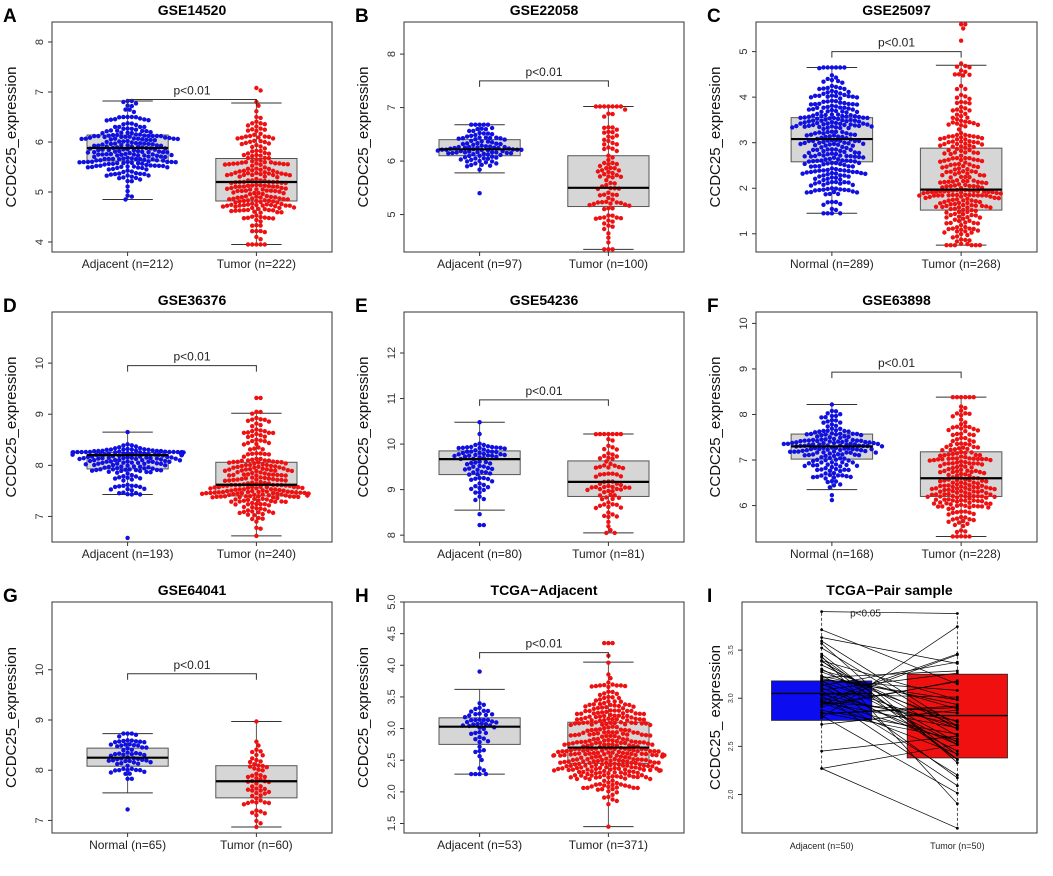 This screenshot has width=1053, height=876. Describe the element at coordinates (127, 538) in the screenshot. I see `outlier-point` at that location.